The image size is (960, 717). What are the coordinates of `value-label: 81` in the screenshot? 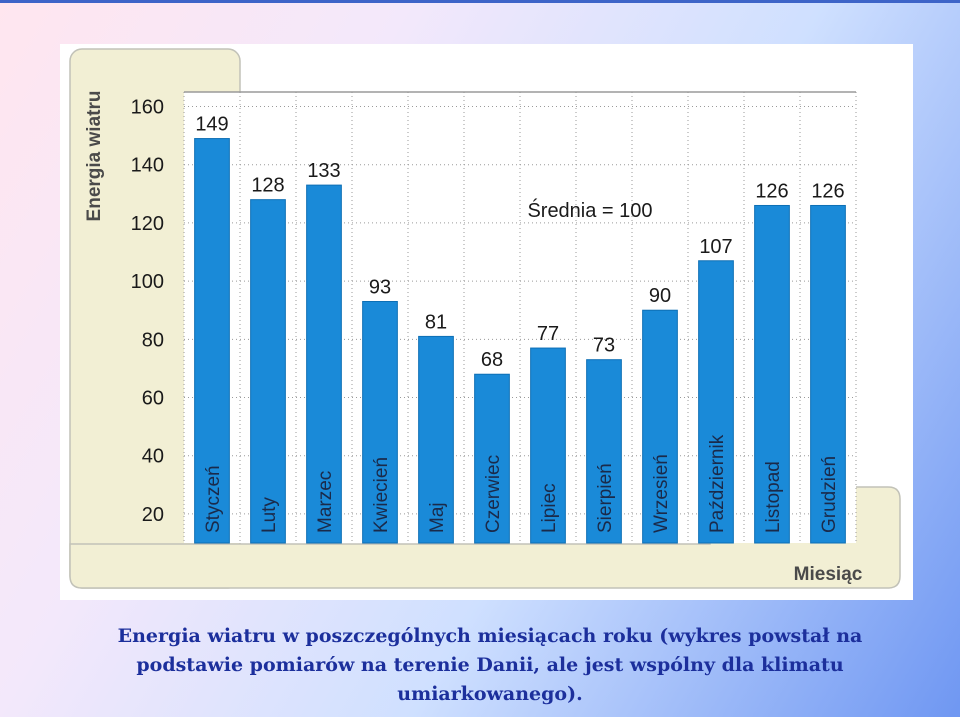 It's located at (436, 322).